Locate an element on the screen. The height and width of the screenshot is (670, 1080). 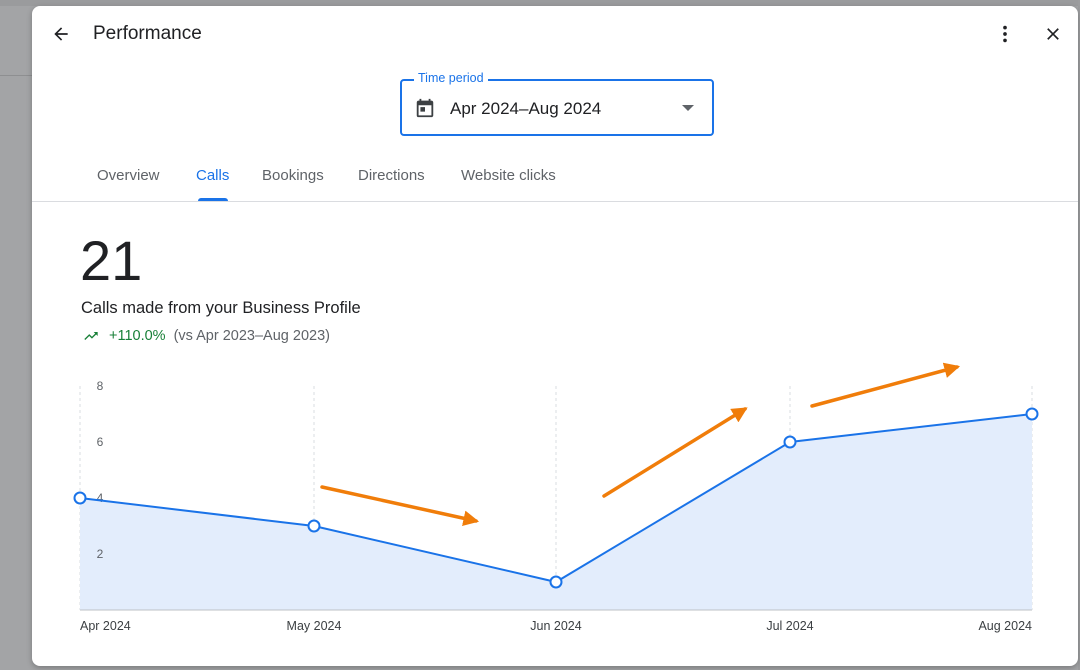
calendar-icon is located at coordinates (425, 108).